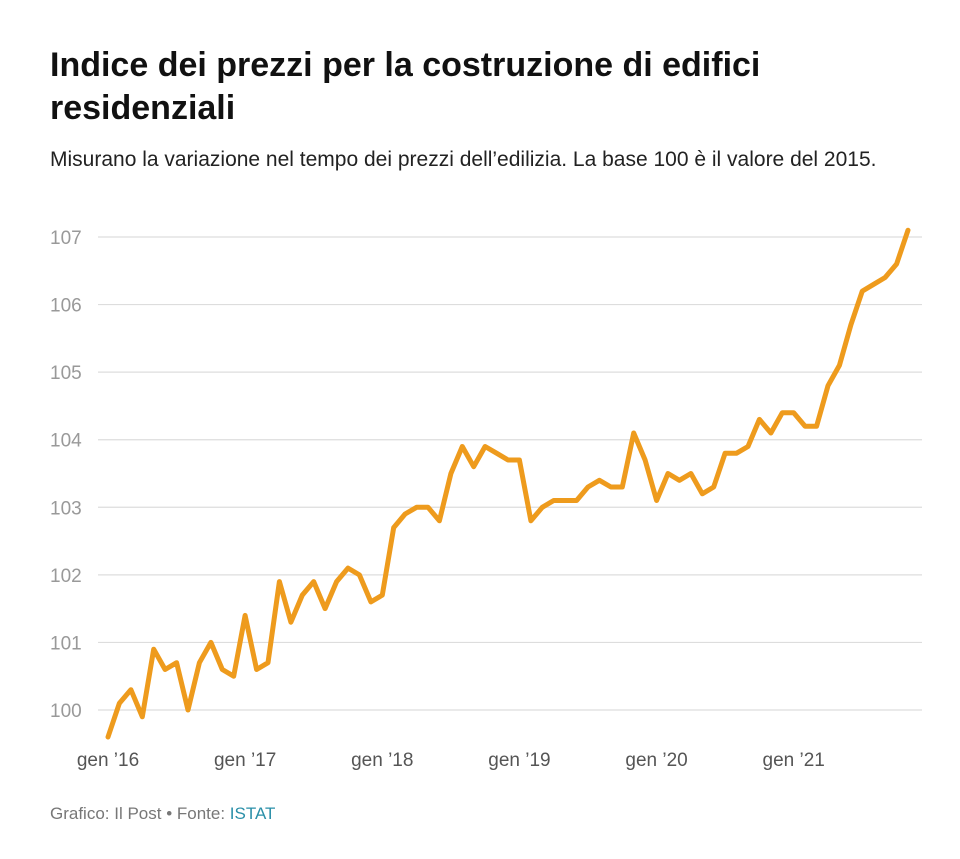 This screenshot has width=960, height=859. I want to click on y-tick-label: 100, so click(66, 711).